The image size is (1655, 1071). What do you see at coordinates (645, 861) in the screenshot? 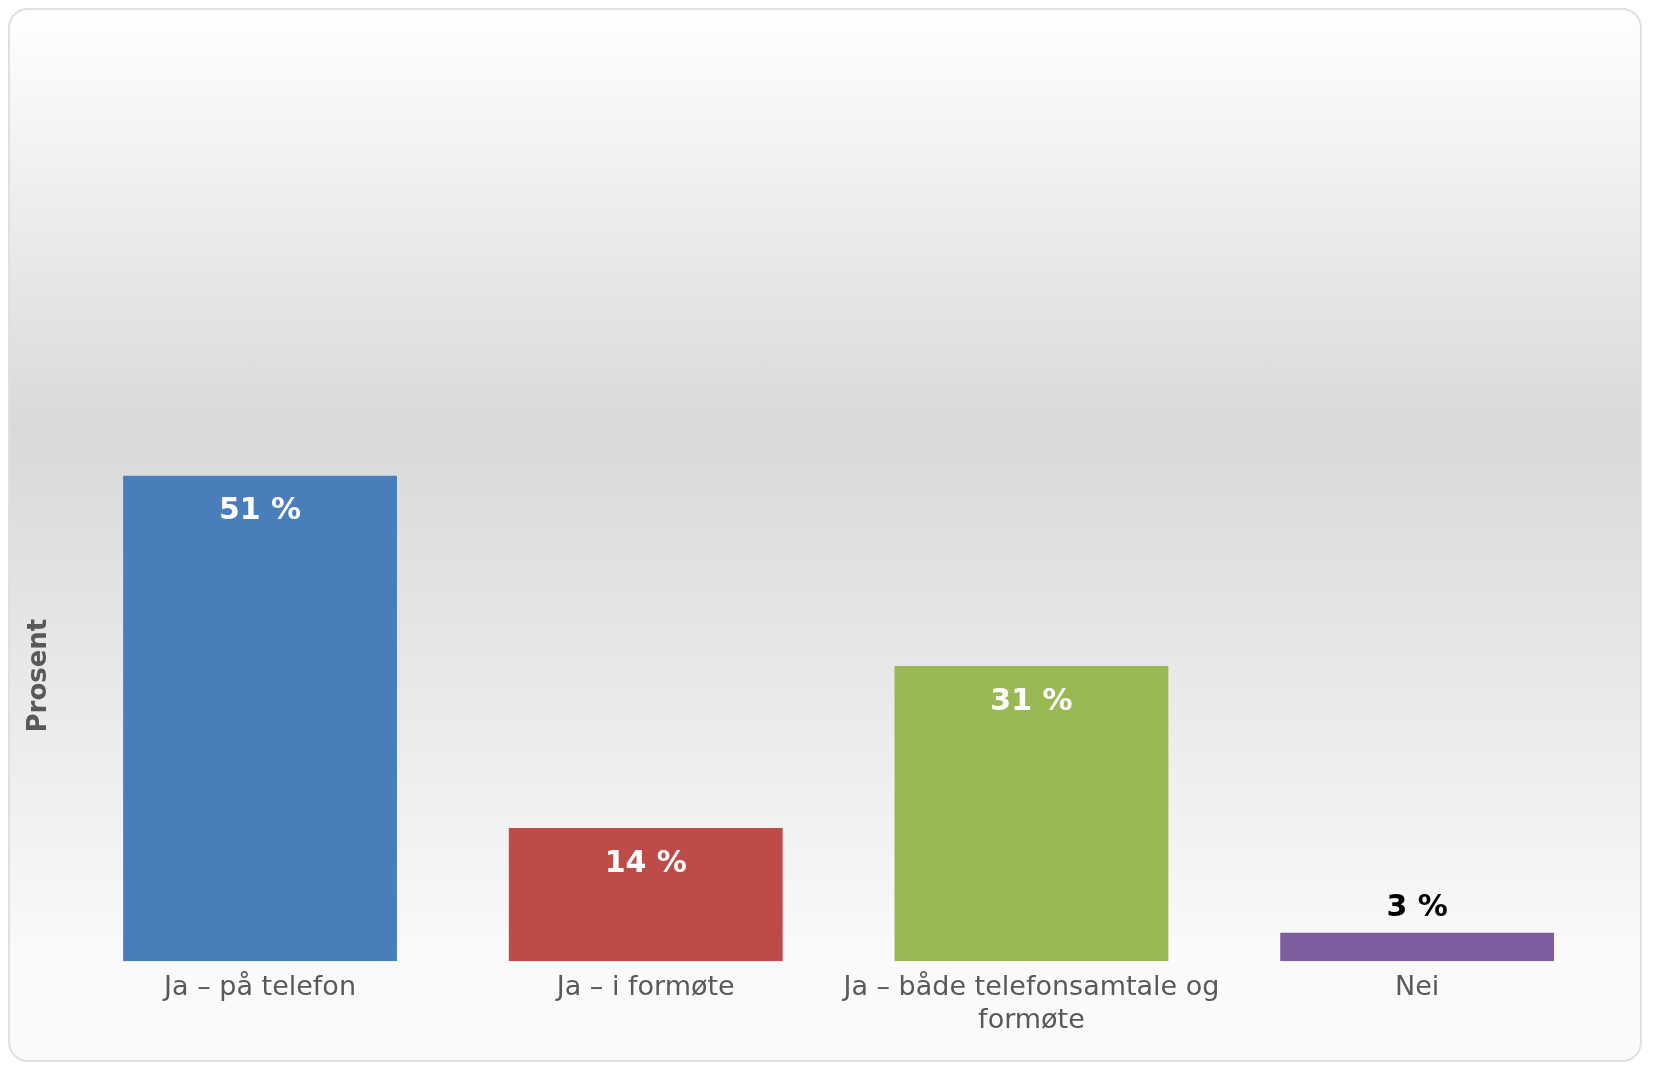
I see `data-label: 14 %` at bounding box center [645, 861].